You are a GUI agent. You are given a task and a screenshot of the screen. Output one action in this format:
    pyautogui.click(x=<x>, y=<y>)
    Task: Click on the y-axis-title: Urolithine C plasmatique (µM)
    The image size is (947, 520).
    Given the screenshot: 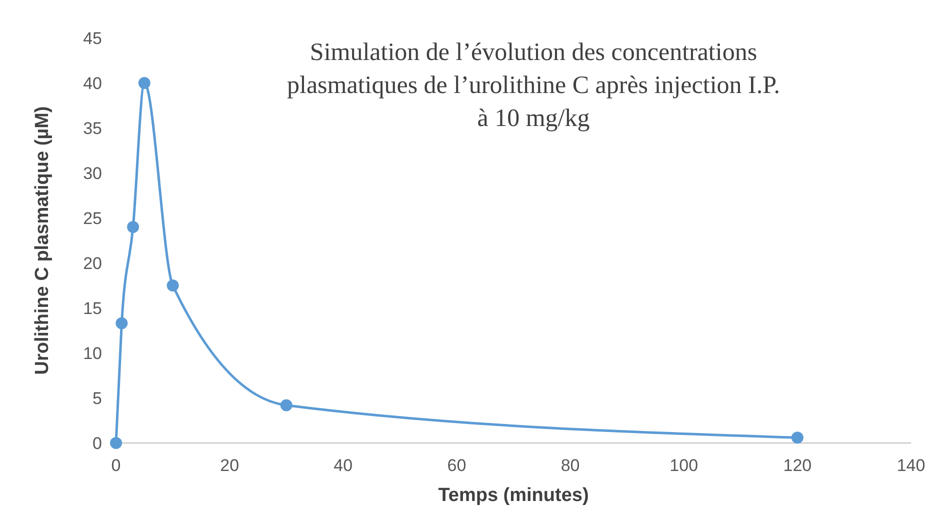 What is the action you would take?
    pyautogui.click(x=42, y=240)
    